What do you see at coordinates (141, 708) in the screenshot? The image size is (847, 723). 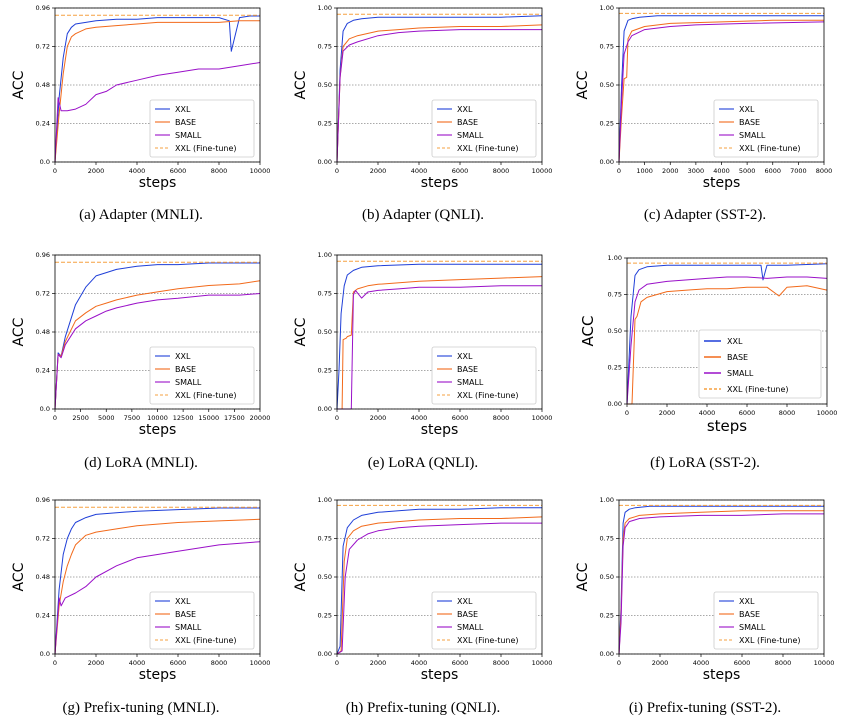 I see `caption: (g) Prefix-tuning (MNLI).` at bounding box center [141, 708].